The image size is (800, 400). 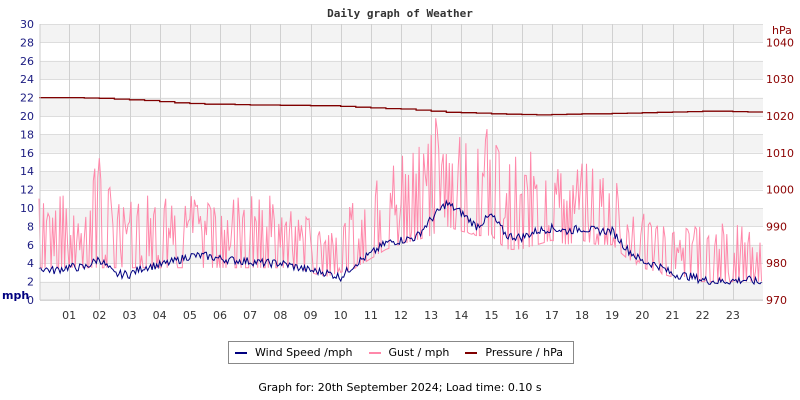 I want to click on svg-text: 2, so click(x=30, y=282).